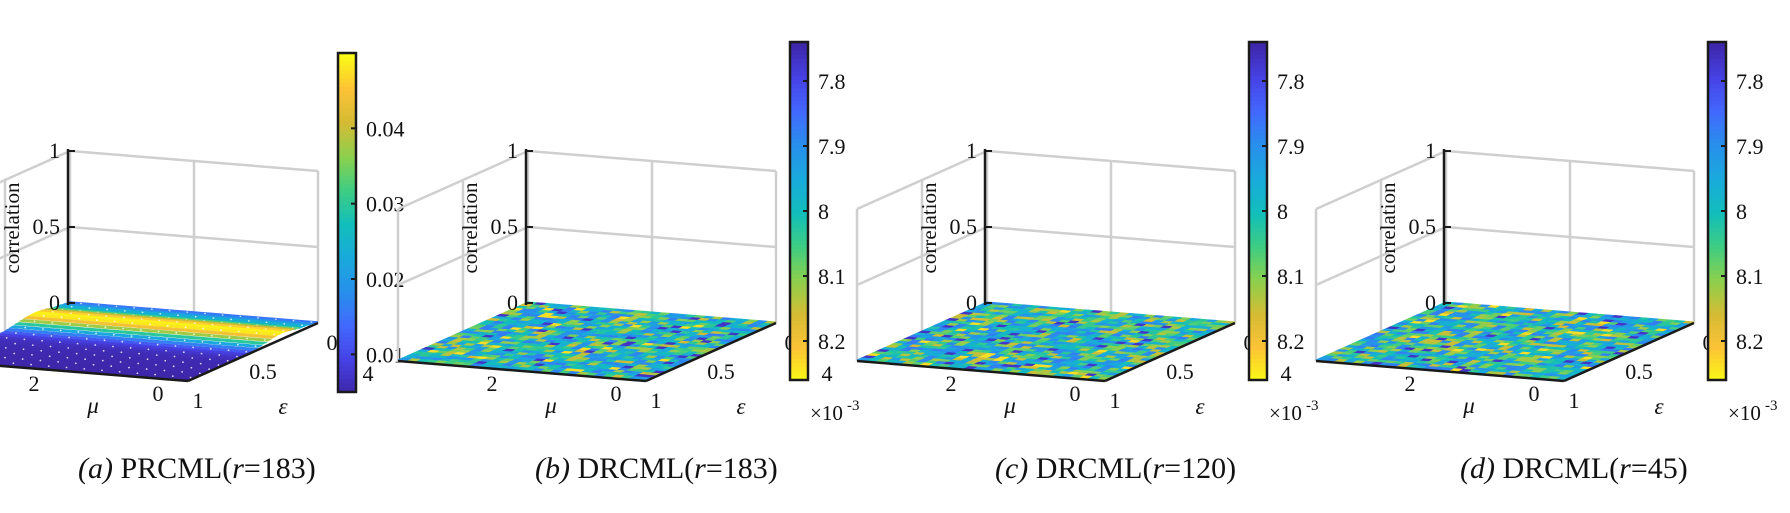 This screenshot has height=513, width=1790. I want to click on caption-letter: (c), so click(1012, 468).